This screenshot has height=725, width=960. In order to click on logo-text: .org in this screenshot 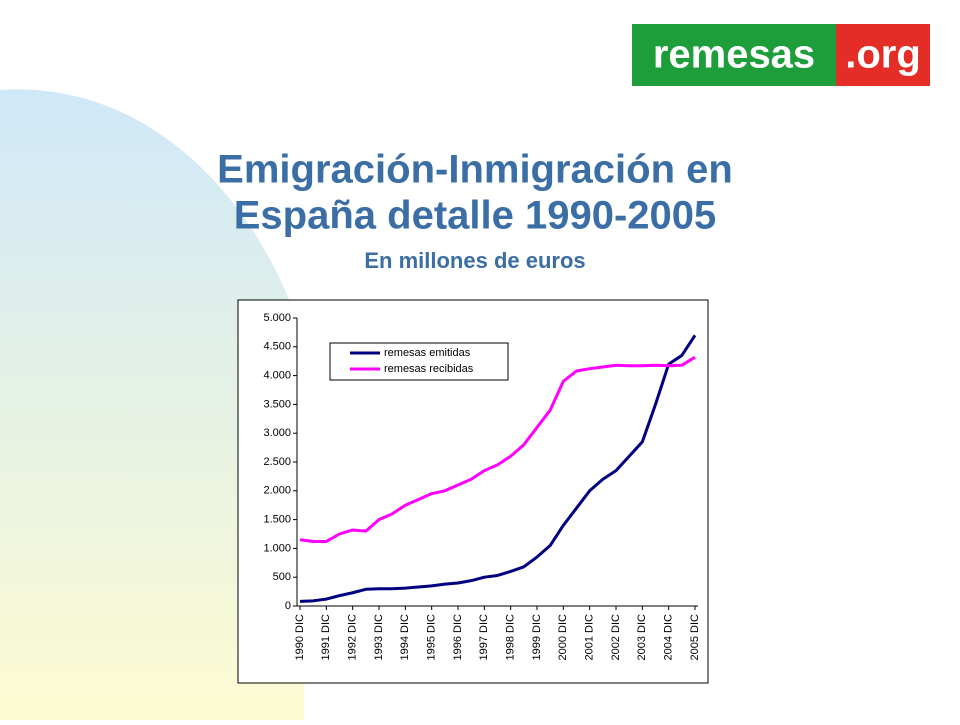, I will do `click(883, 55)`.